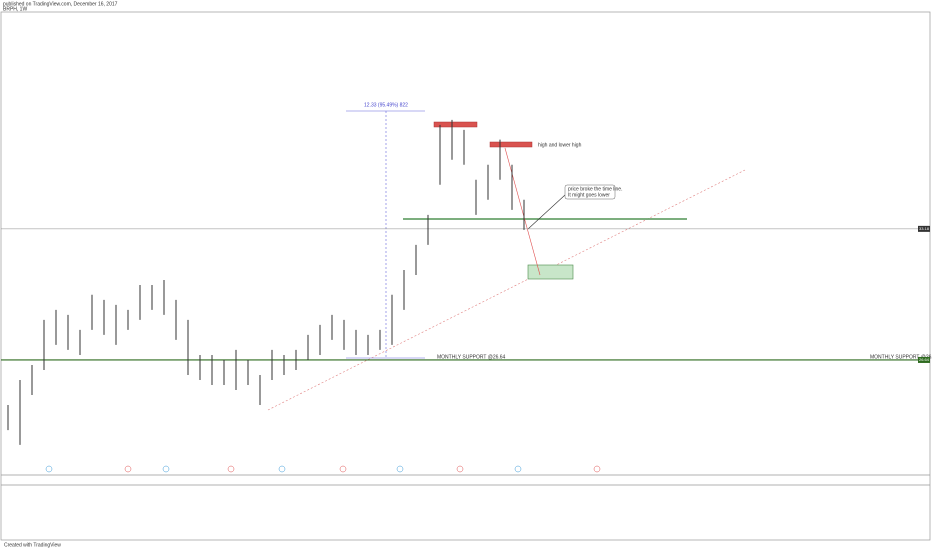 The image size is (932, 555). I want to click on footer: Created with TradingView, so click(32, 545).